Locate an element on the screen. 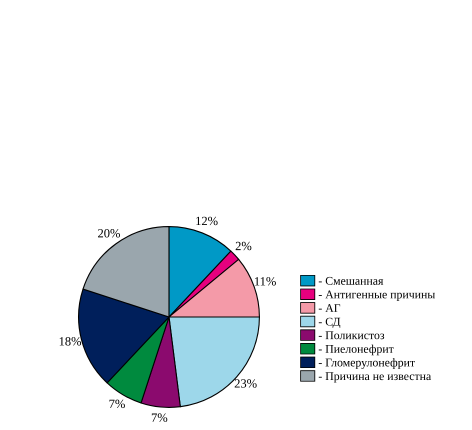  data-label: 2% is located at coordinates (244, 246).